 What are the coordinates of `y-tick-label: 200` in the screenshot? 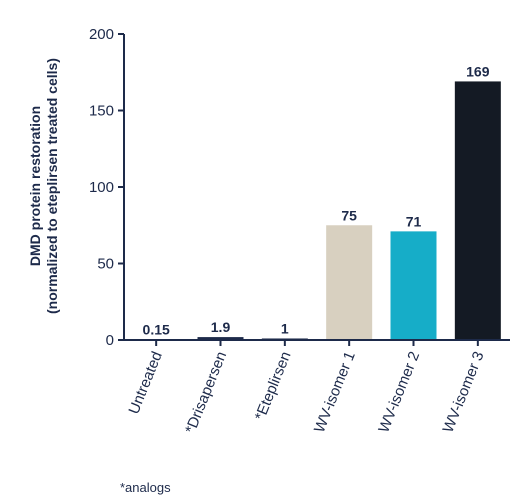 It's located at (101, 34).